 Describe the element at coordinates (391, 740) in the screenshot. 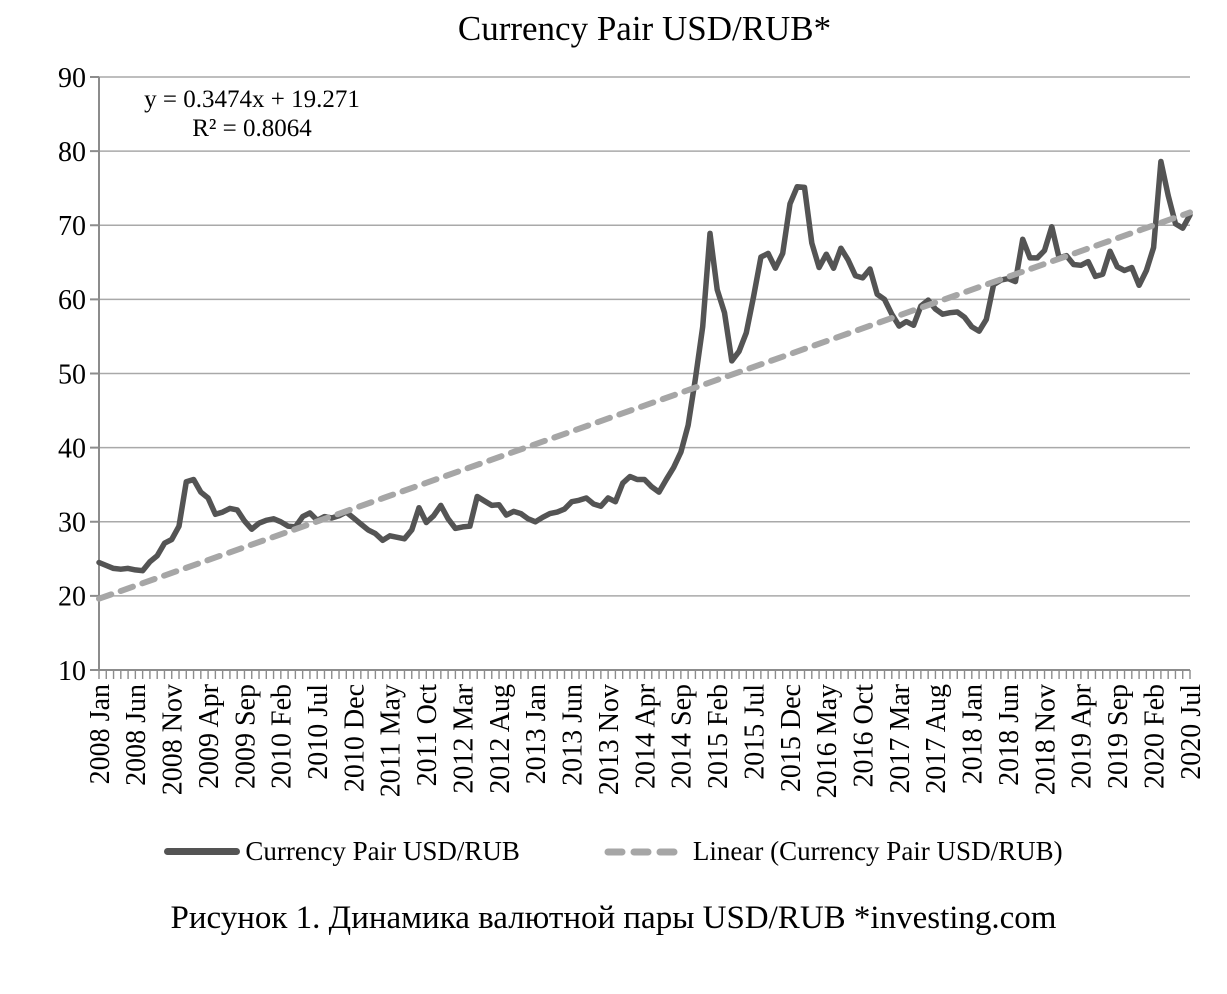

I see `x-tick-label: 2011 May` at that location.